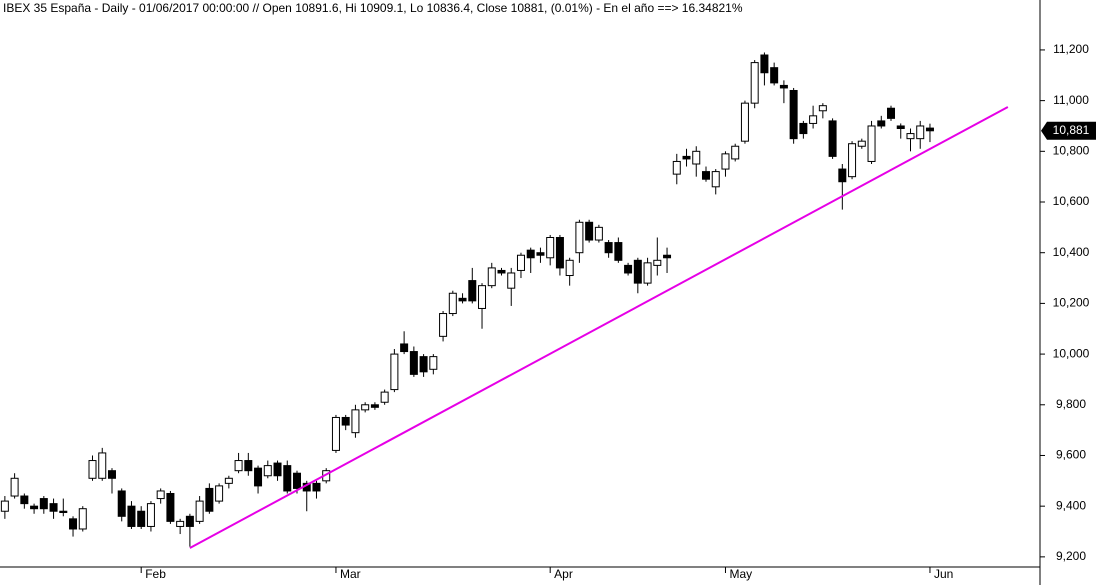  What do you see at coordinates (1071, 404) in the screenshot?
I see `y-tick-label: 9,800` at bounding box center [1071, 404].